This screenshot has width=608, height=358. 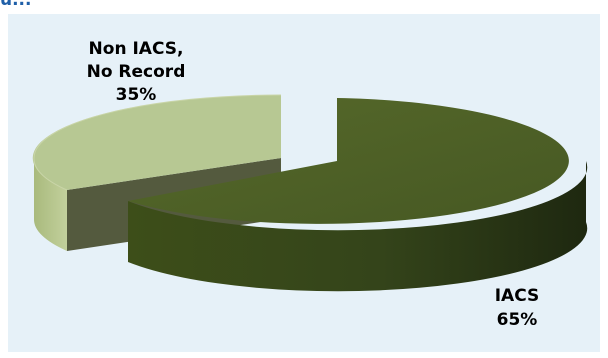 What do you see at coordinates (517, 308) in the screenshot?
I see `slice-label-iacs: IACS 65%` at bounding box center [517, 308].